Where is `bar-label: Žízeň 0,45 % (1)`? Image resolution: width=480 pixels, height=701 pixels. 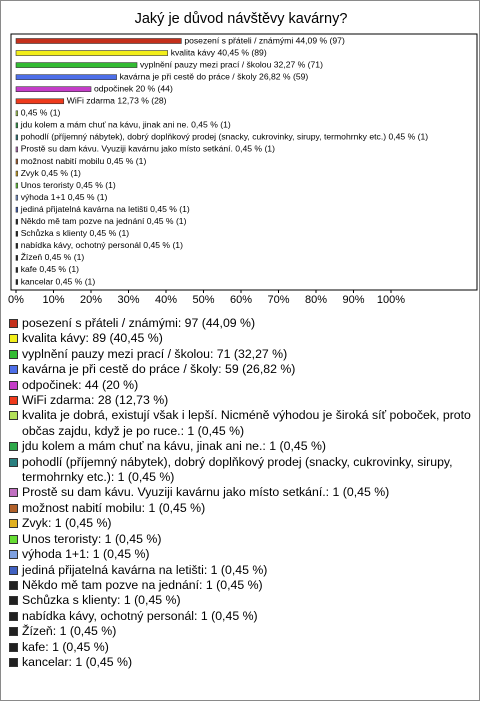 bar-label: Žízeň 0,45 % (1) is located at coordinates (53, 257).